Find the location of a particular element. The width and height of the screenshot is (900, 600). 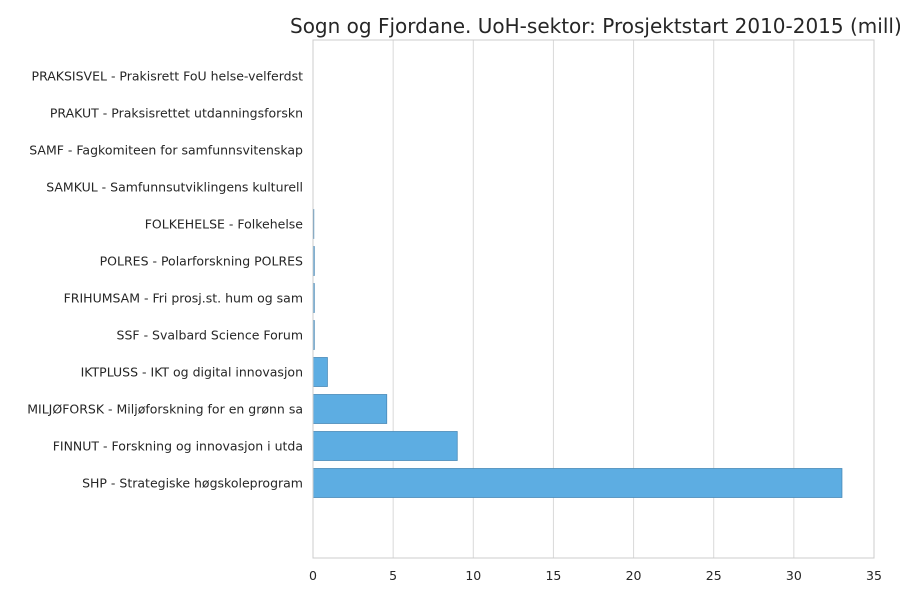

x-tick-label: 35 is located at coordinates (874, 575).